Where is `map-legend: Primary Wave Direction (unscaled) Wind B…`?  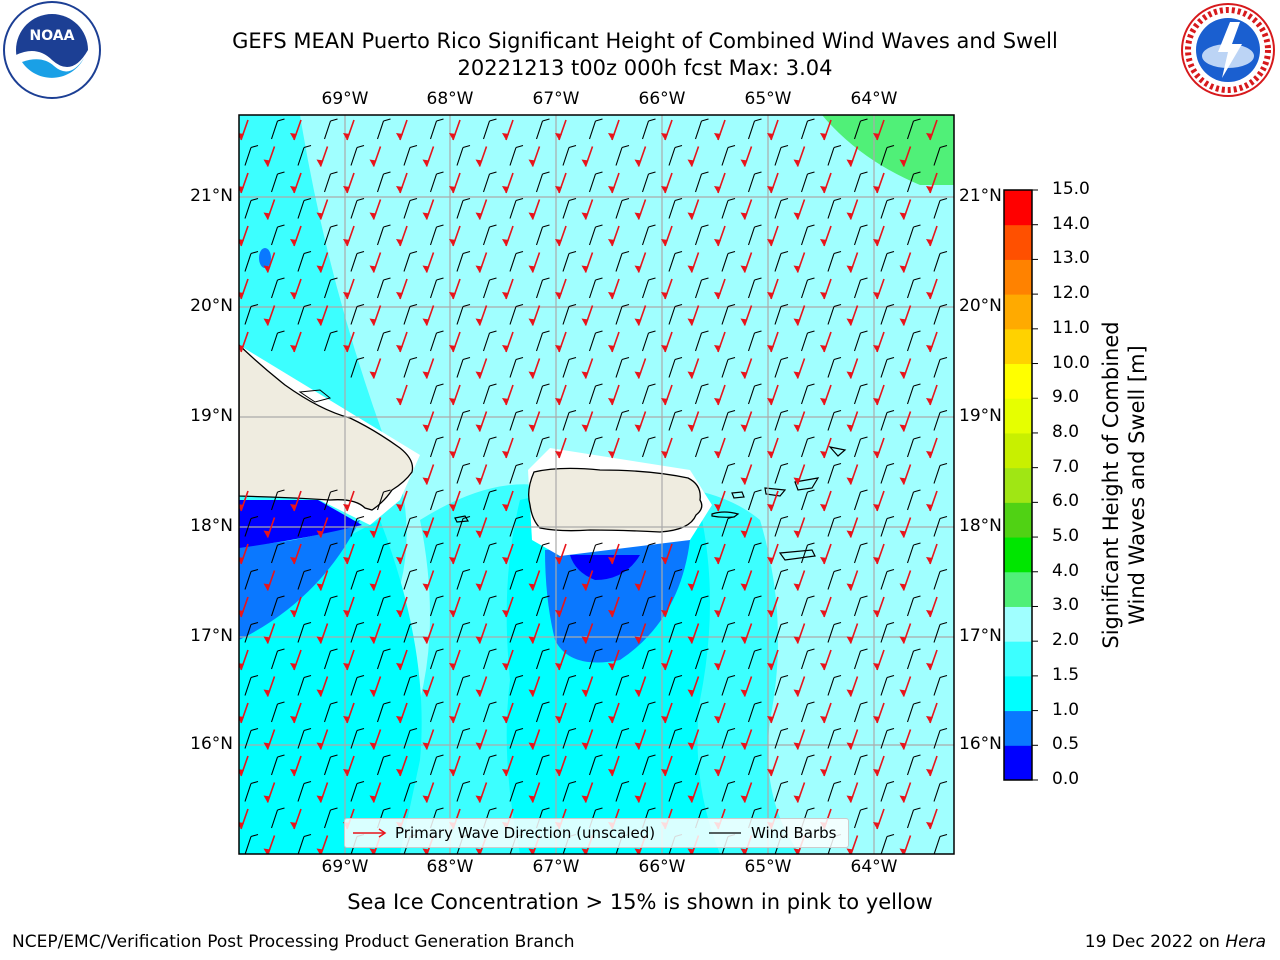
map-legend: Primary Wave Direction (unscaled) Wind B… is located at coordinates (596, 833).